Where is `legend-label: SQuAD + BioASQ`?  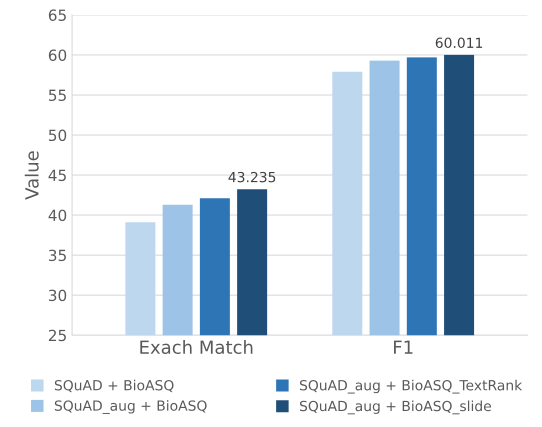 legend-label: SQuAD + BioASQ is located at coordinates (114, 386).